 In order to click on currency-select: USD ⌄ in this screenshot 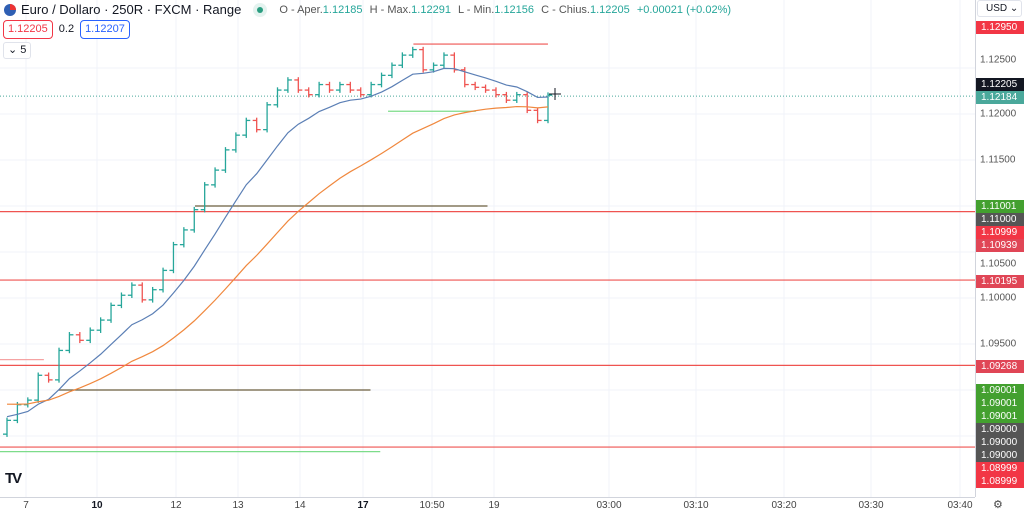, I will do `click(999, 8)`.